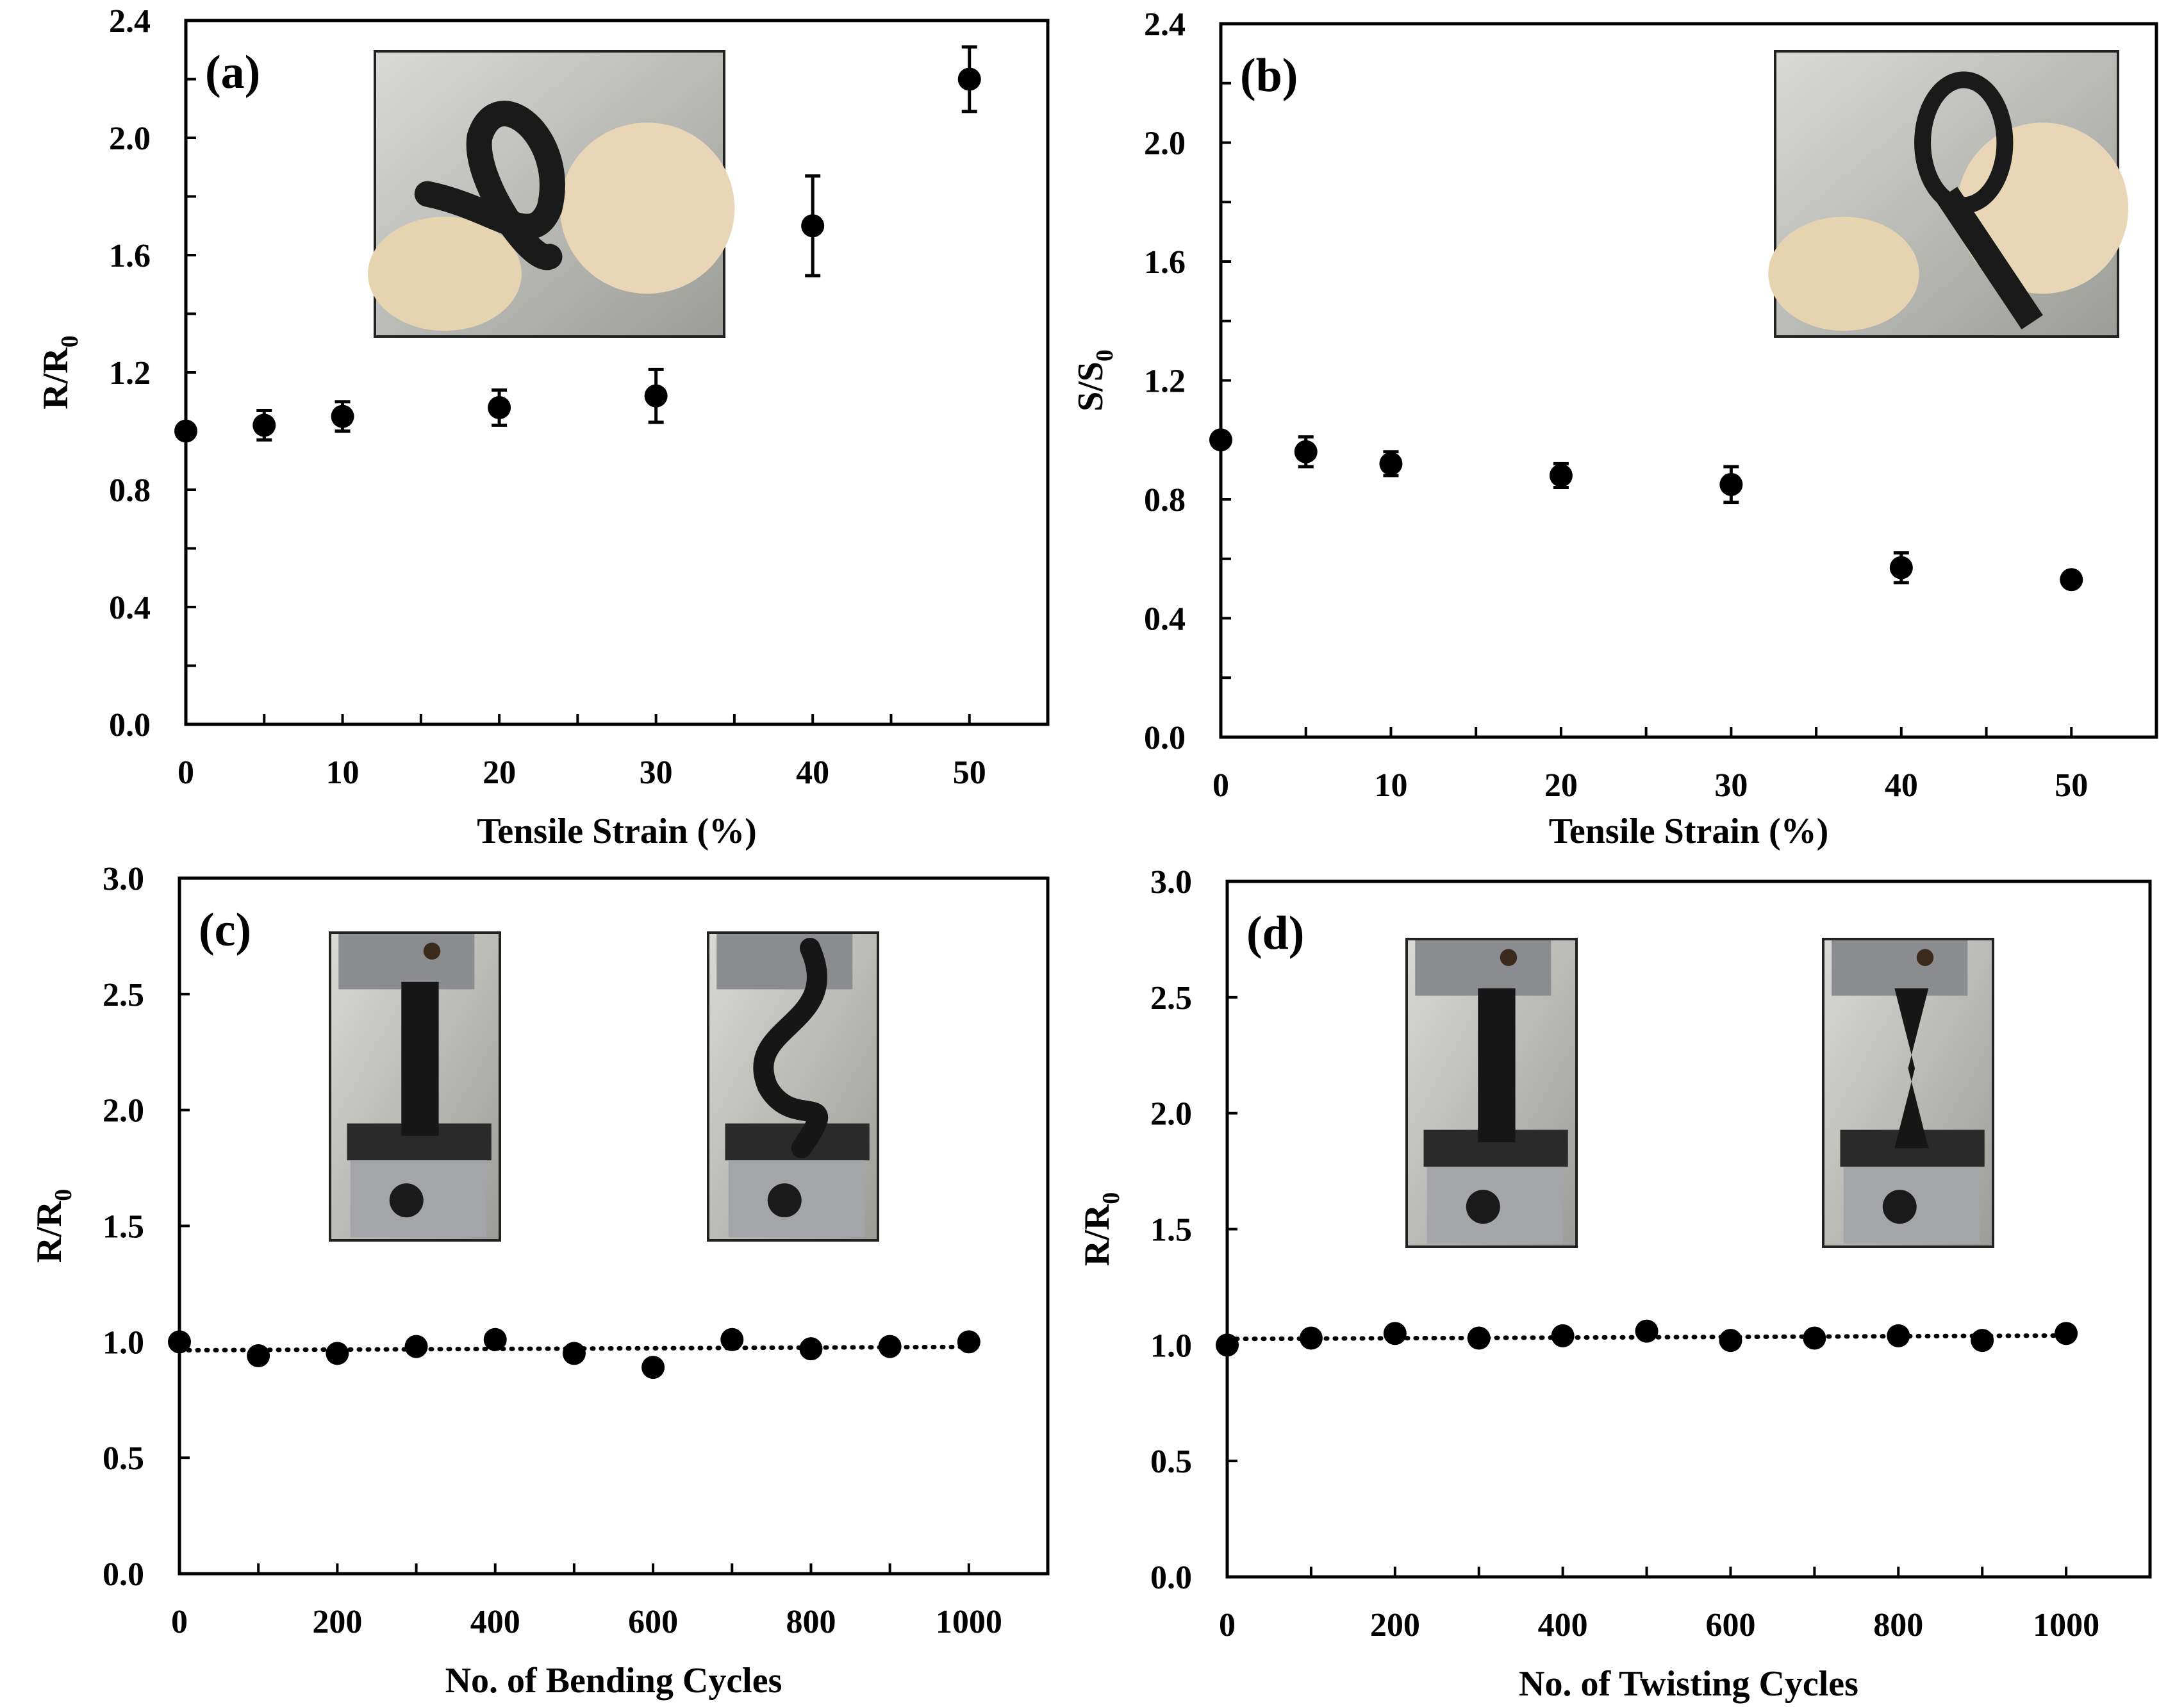 Image resolution: width=2184 pixels, height=1707 pixels. I want to click on bent-strip-in-grips-photo, so click(793, 1086).